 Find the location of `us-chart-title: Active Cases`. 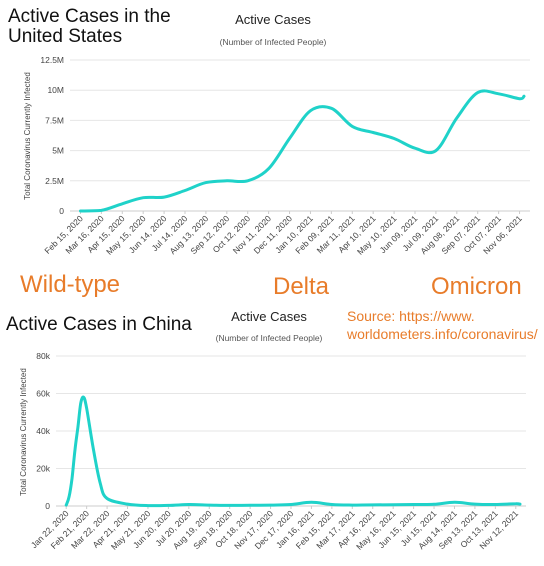

us-chart-title: Active Cases is located at coordinates (273, 19).